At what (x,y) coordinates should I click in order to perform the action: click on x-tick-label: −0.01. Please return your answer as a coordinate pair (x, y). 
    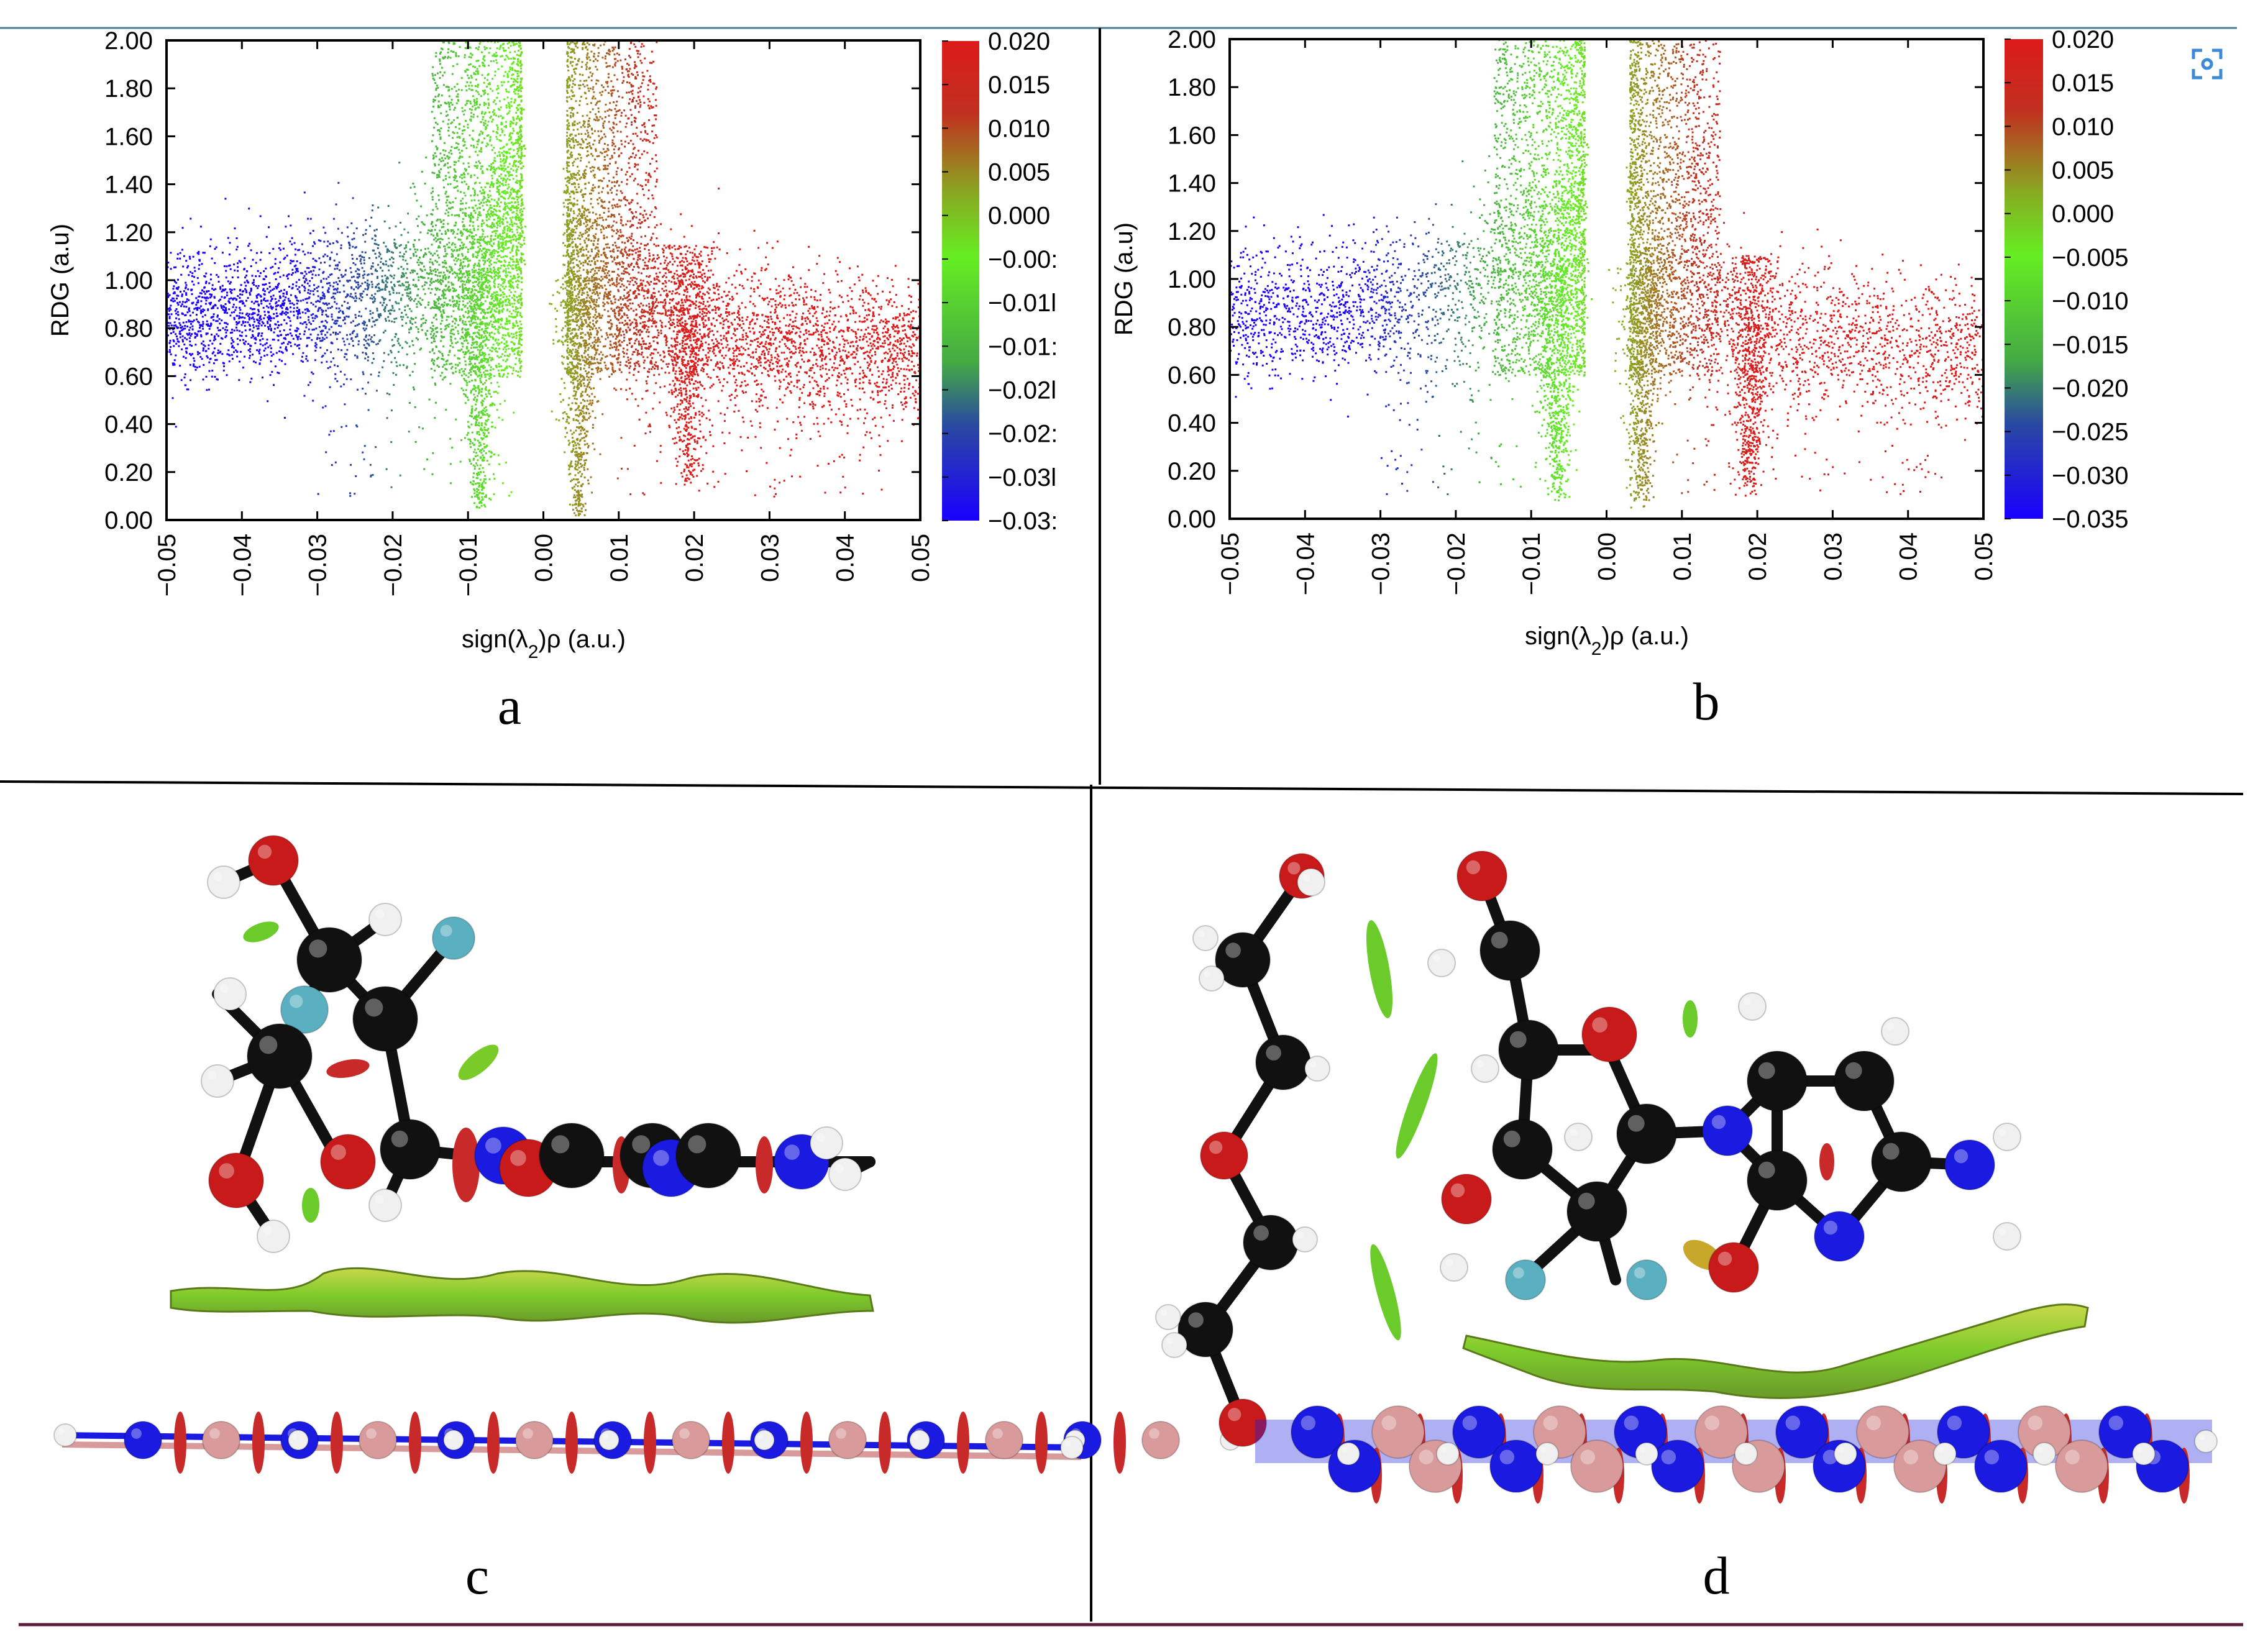
    Looking at the image, I should click on (1532, 563).